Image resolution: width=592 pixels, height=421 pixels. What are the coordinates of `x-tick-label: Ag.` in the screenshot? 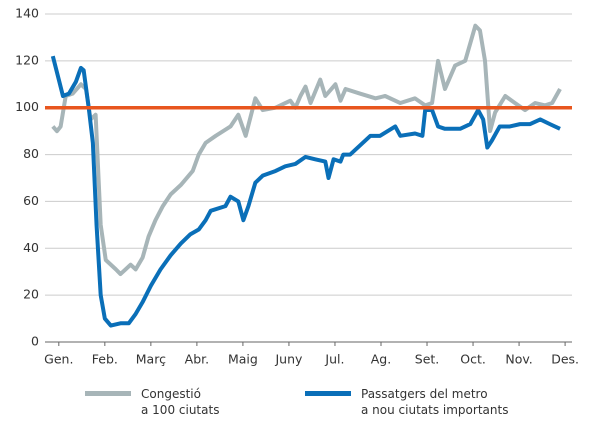 It's located at (381, 359).